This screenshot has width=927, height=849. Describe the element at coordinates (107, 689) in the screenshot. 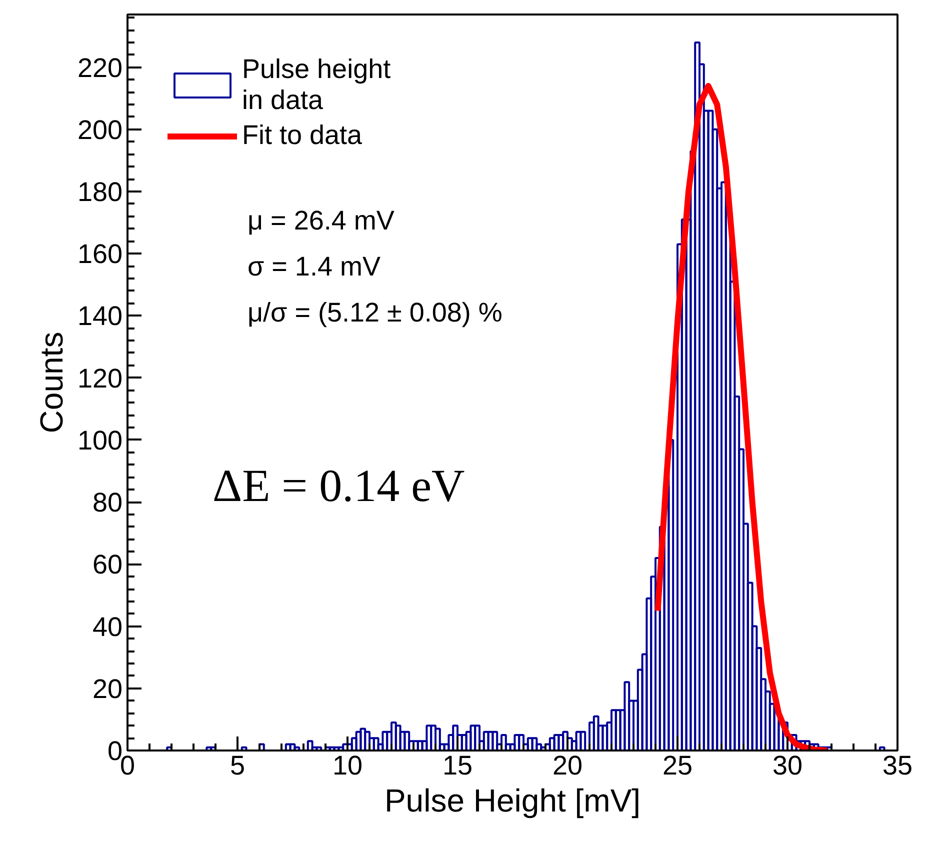

I see `y-tick-label: 20` at that location.